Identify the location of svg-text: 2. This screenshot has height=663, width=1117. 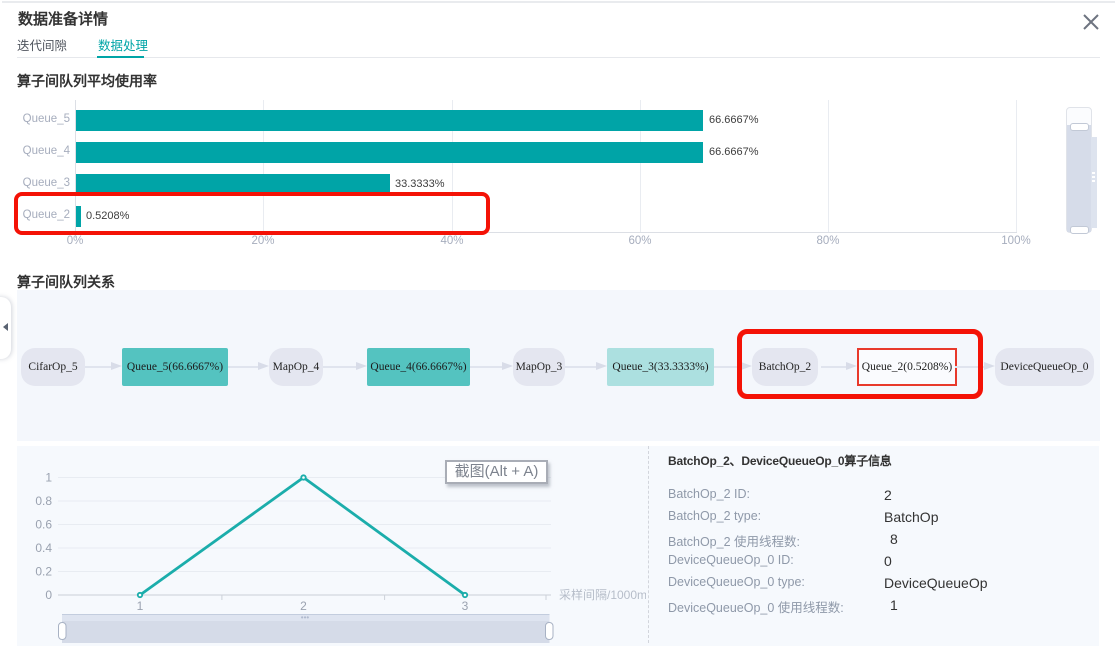
(303, 606).